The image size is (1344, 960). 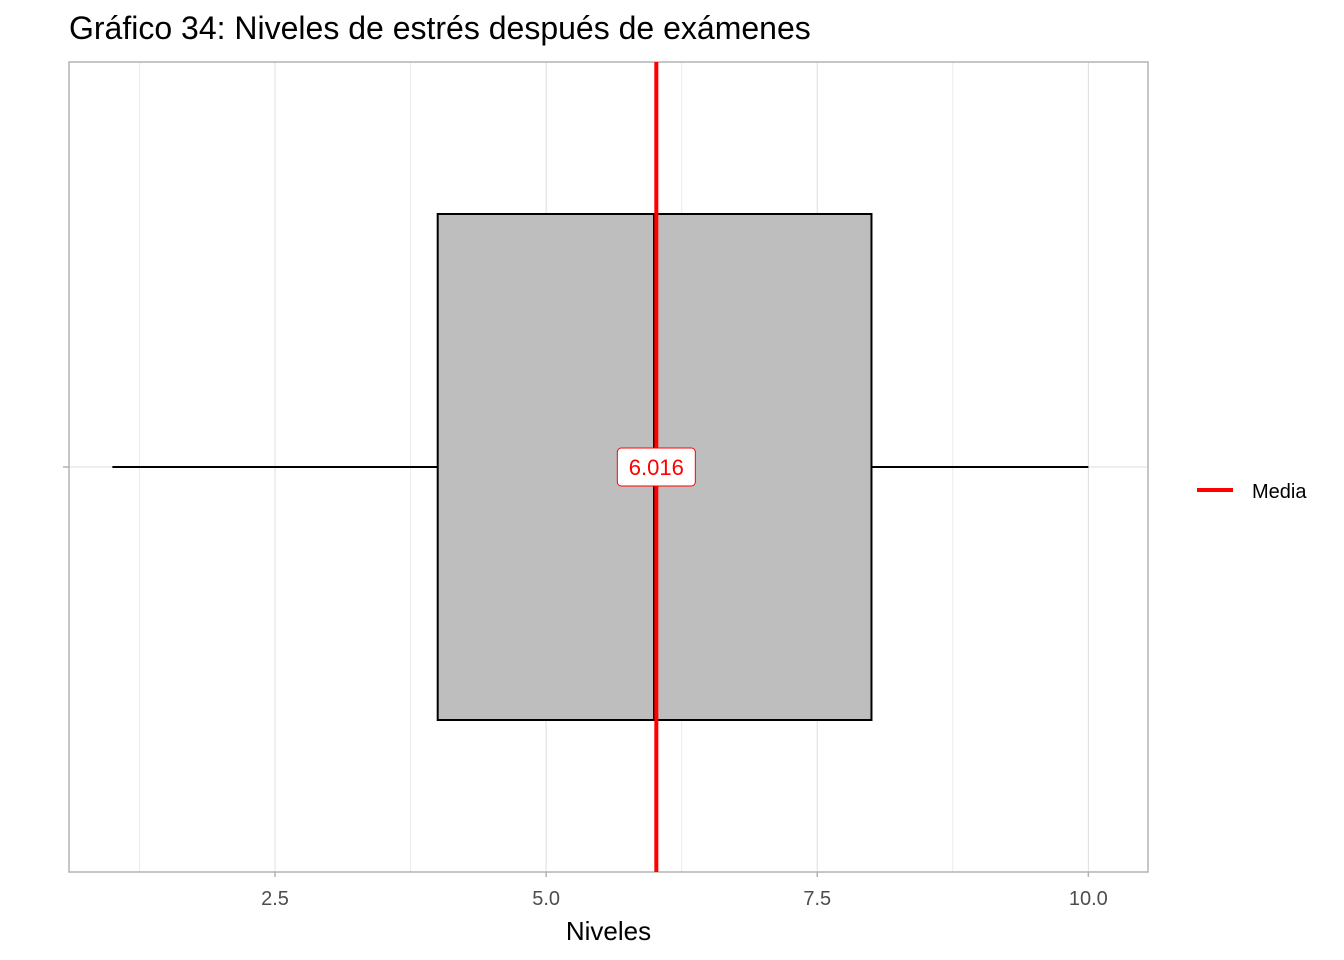 What do you see at coordinates (1279, 492) in the screenshot?
I see `legend-label-mean: Media` at bounding box center [1279, 492].